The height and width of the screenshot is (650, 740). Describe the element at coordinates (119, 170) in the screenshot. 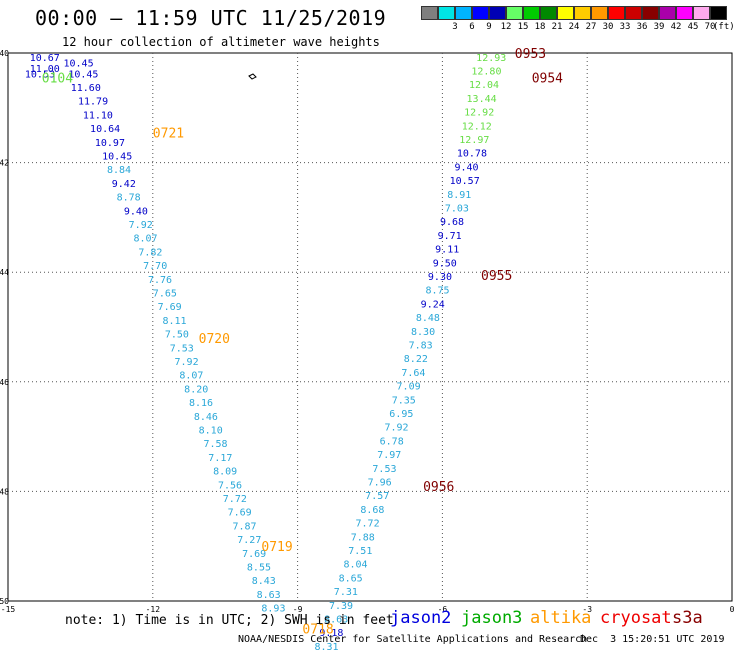

I see `swh-value: 8.84` at that location.